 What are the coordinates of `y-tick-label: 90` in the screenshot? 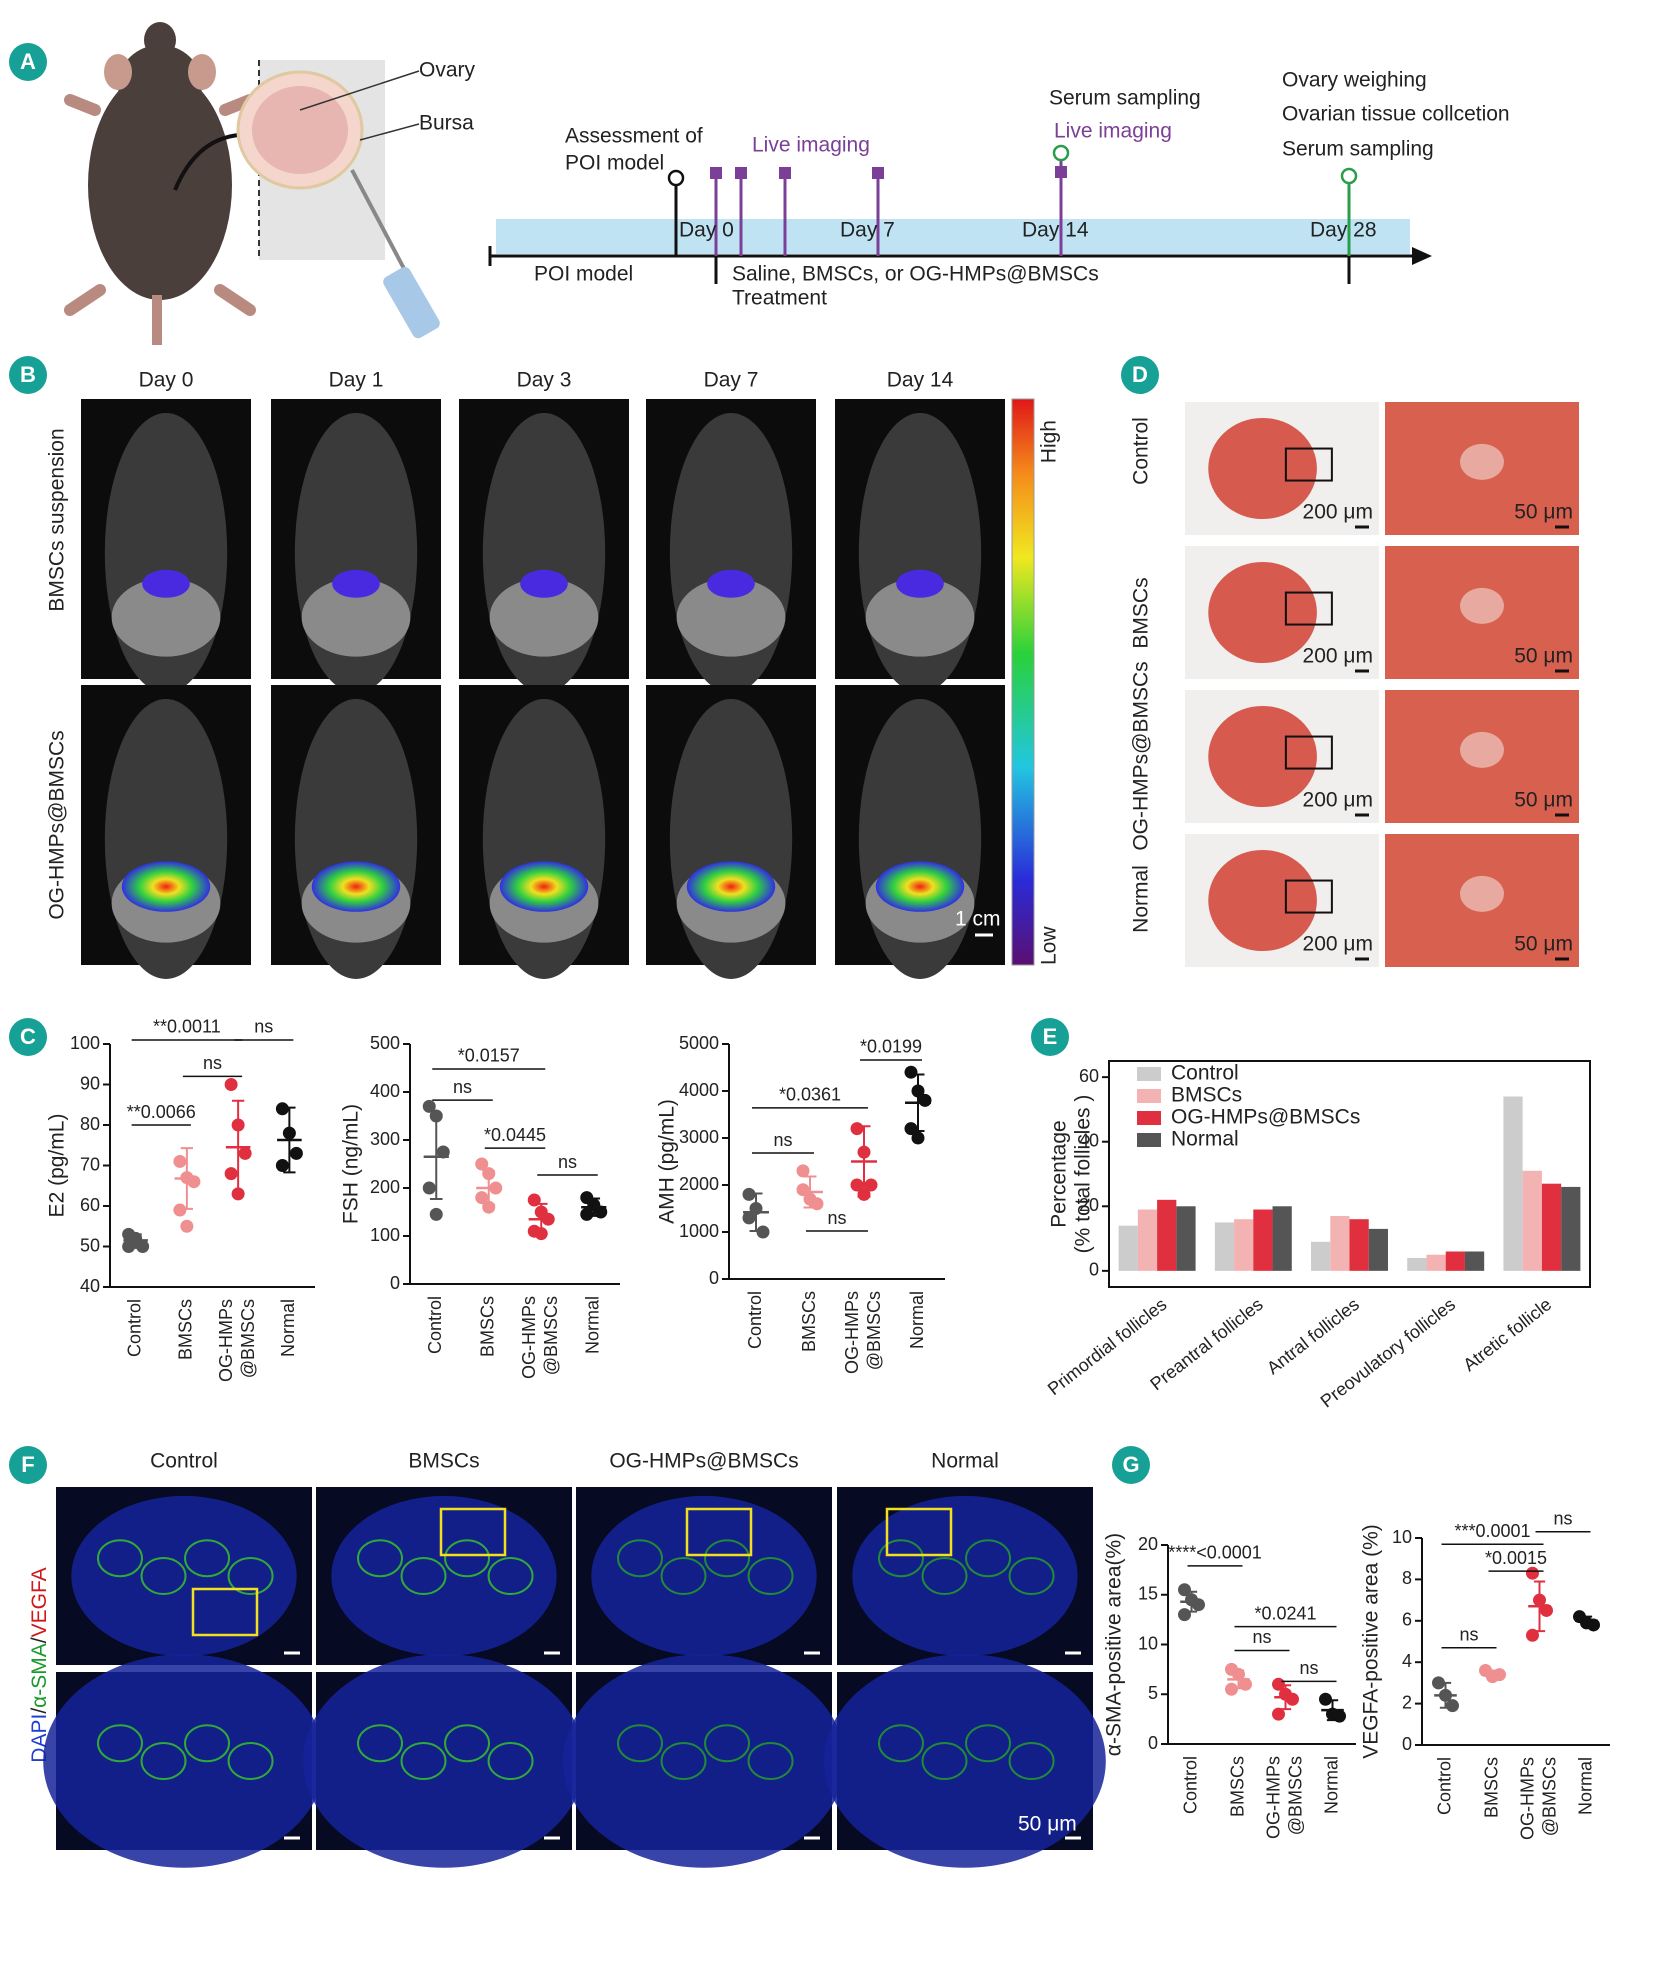 It's located at (90, 1083).